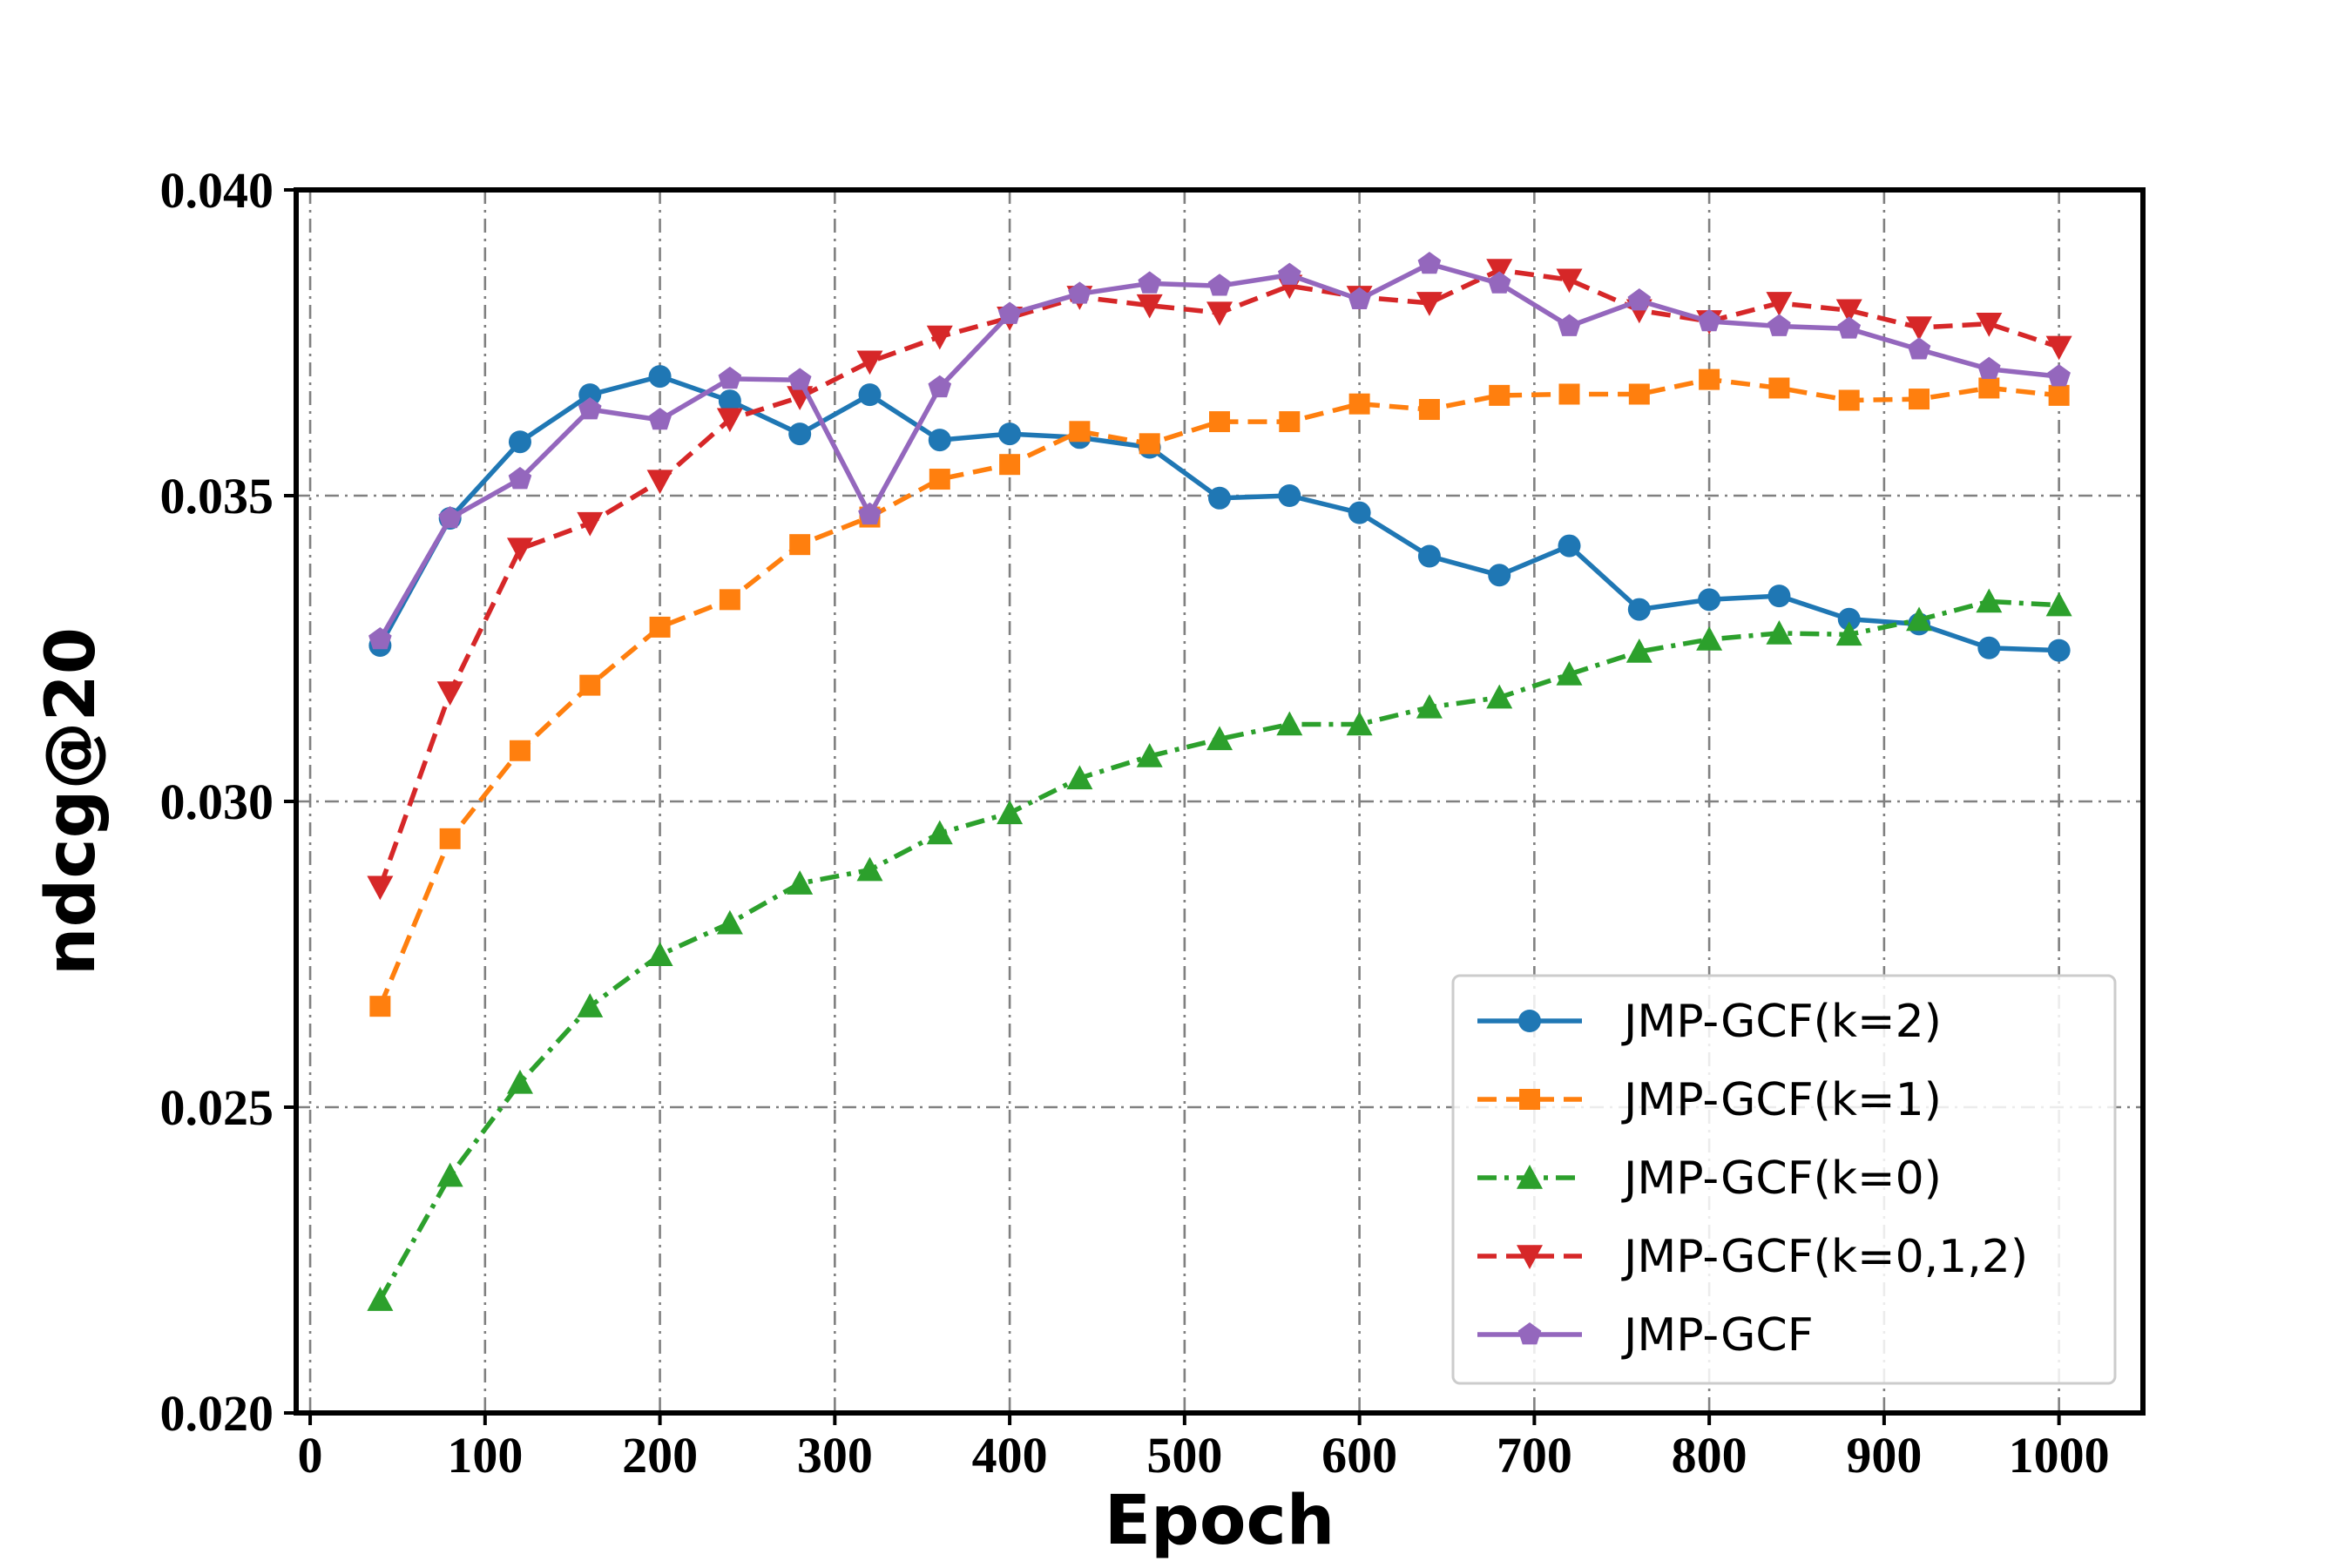 The image size is (2352, 1568). What do you see at coordinates (2059, 1456) in the screenshot?
I see `x-tick-label: 1000` at bounding box center [2059, 1456].